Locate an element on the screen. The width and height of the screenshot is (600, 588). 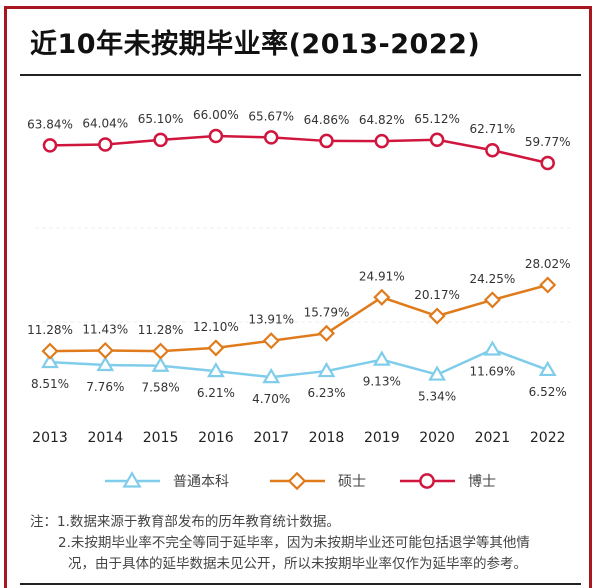
data-label: 24.91% is located at coordinates (382, 276).